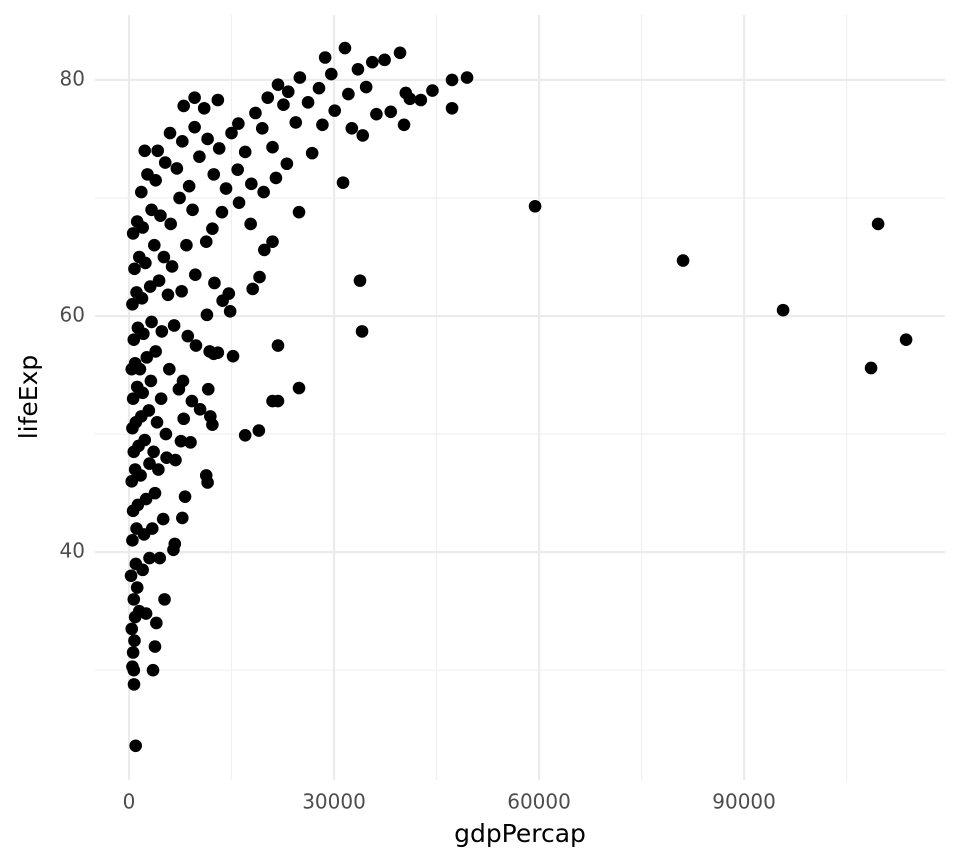 This screenshot has height=865, width=960. Describe the element at coordinates (744, 802) in the screenshot. I see `x-tick-label: 90000` at that location.